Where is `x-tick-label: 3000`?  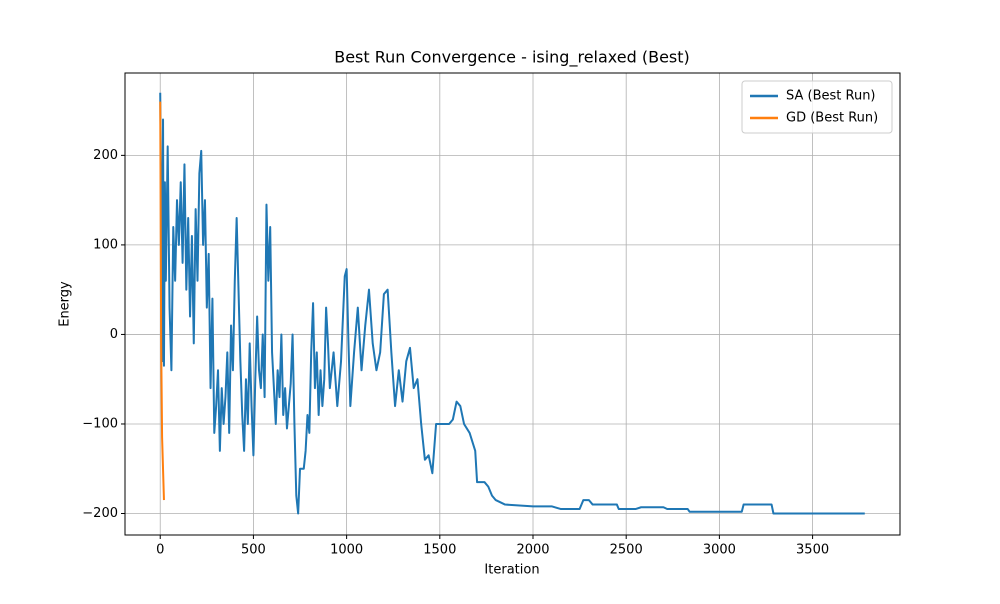
x-tick-label: 3000 is located at coordinates (719, 550).